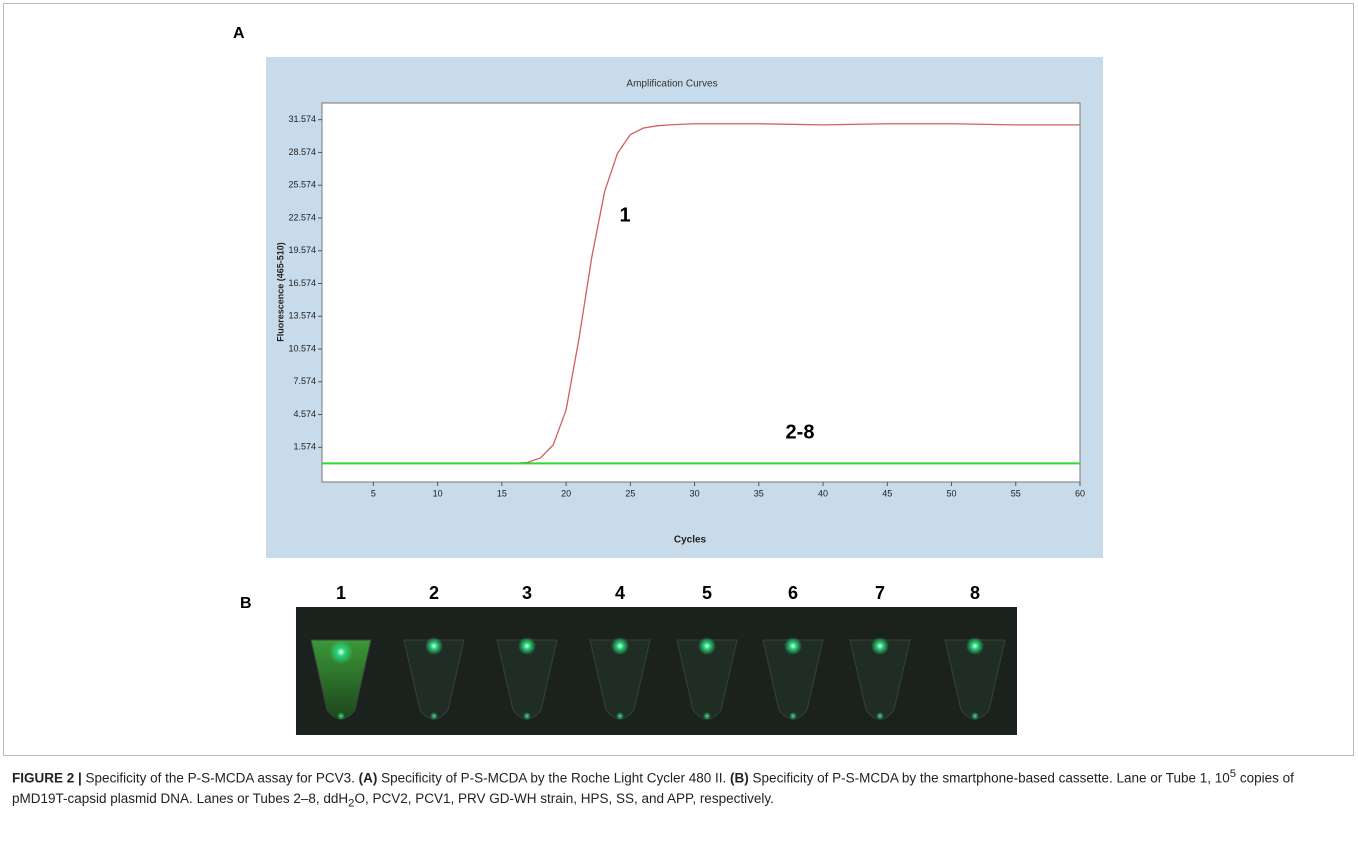  Describe the element at coordinates (304, 447) in the screenshot. I see `y-tick-label: 1.574` at that location.